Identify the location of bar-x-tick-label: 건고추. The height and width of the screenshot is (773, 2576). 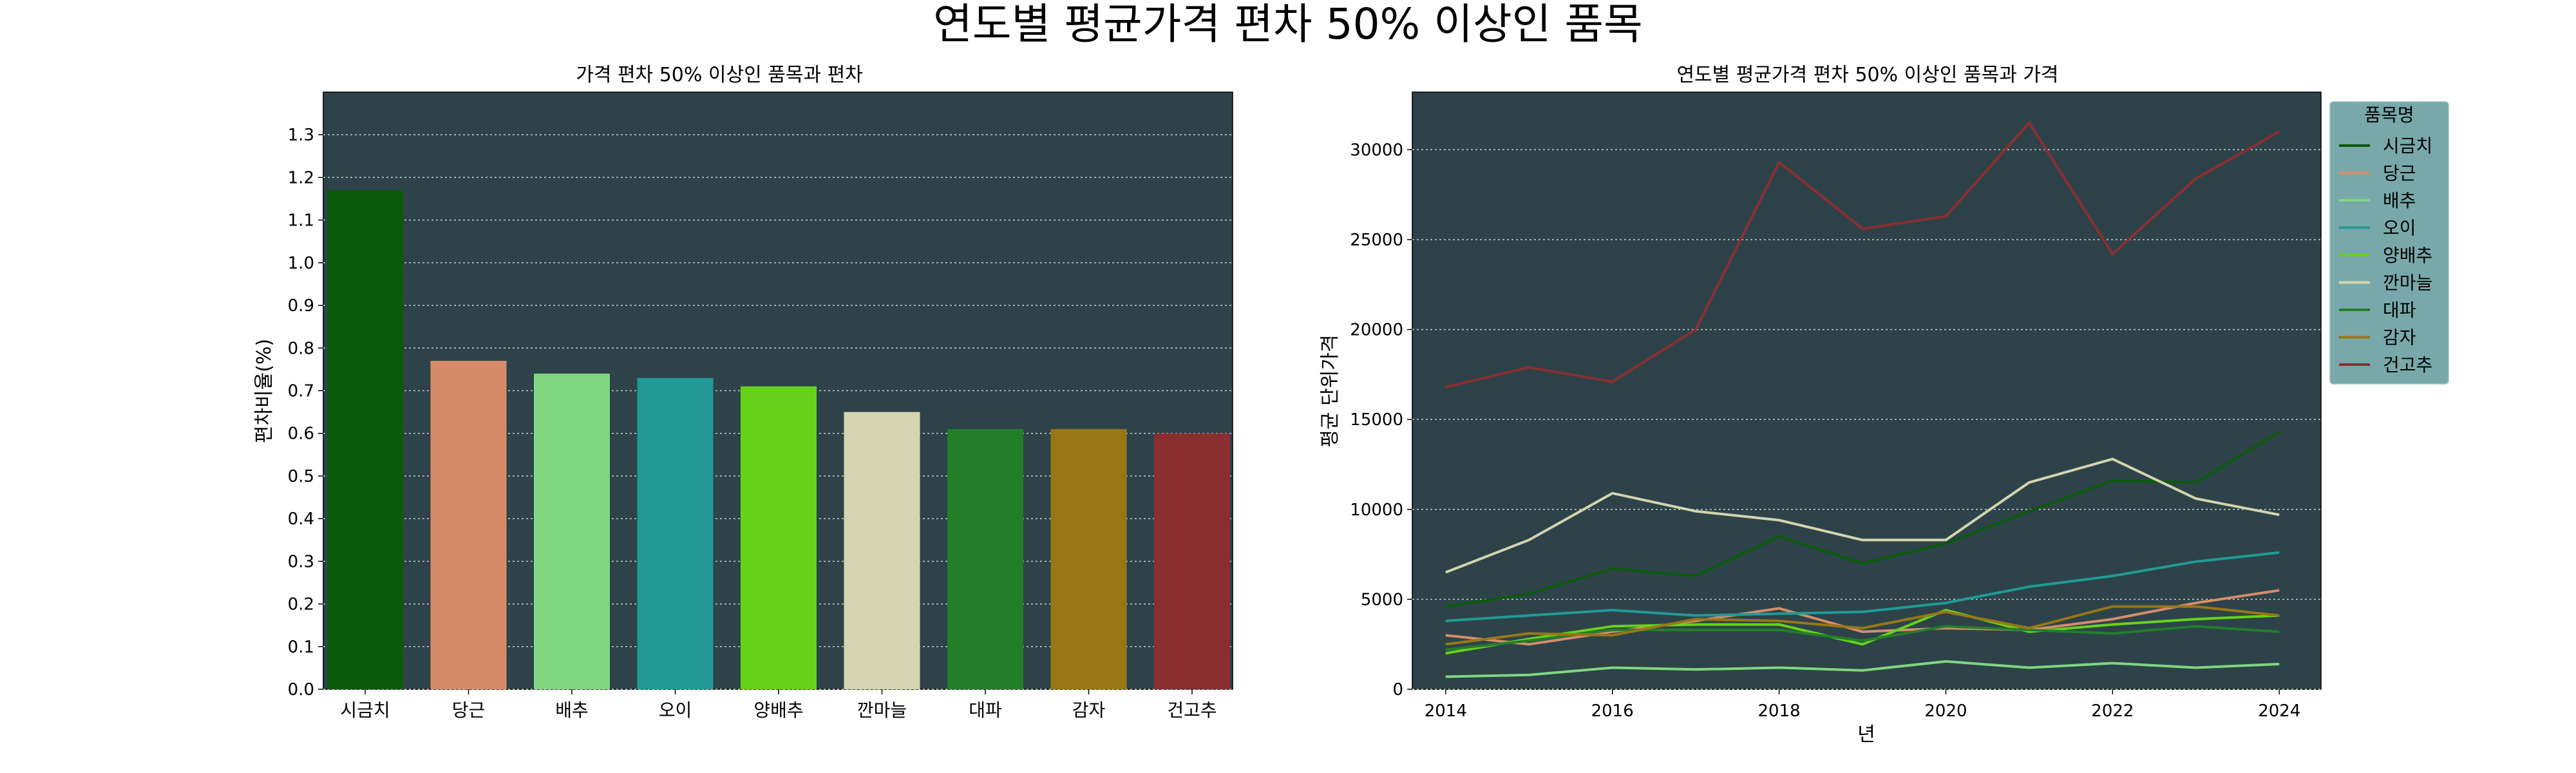
(1192, 710).